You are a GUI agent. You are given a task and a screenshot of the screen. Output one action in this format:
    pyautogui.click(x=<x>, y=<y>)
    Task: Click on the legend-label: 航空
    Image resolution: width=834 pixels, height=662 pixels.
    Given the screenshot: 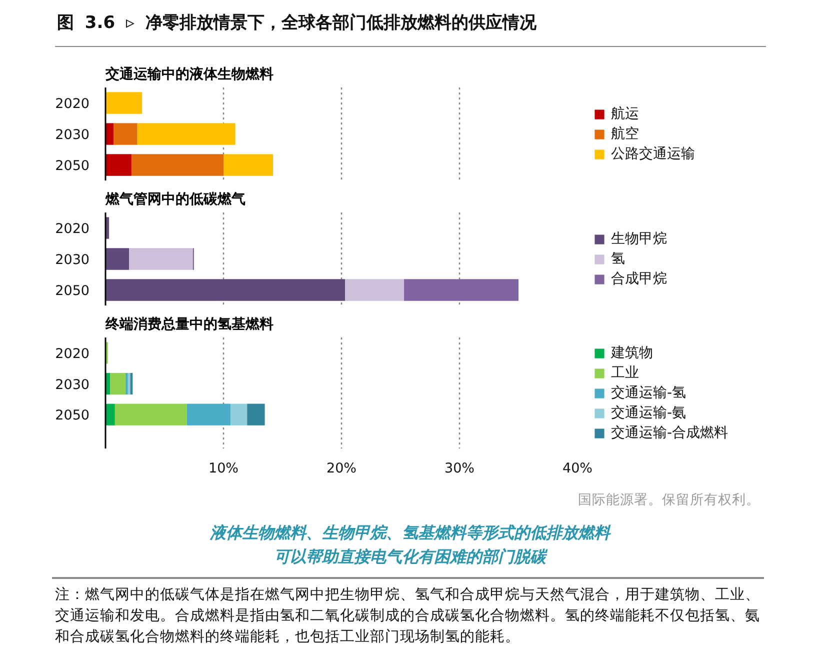 What is the action you would take?
    pyautogui.click(x=625, y=133)
    